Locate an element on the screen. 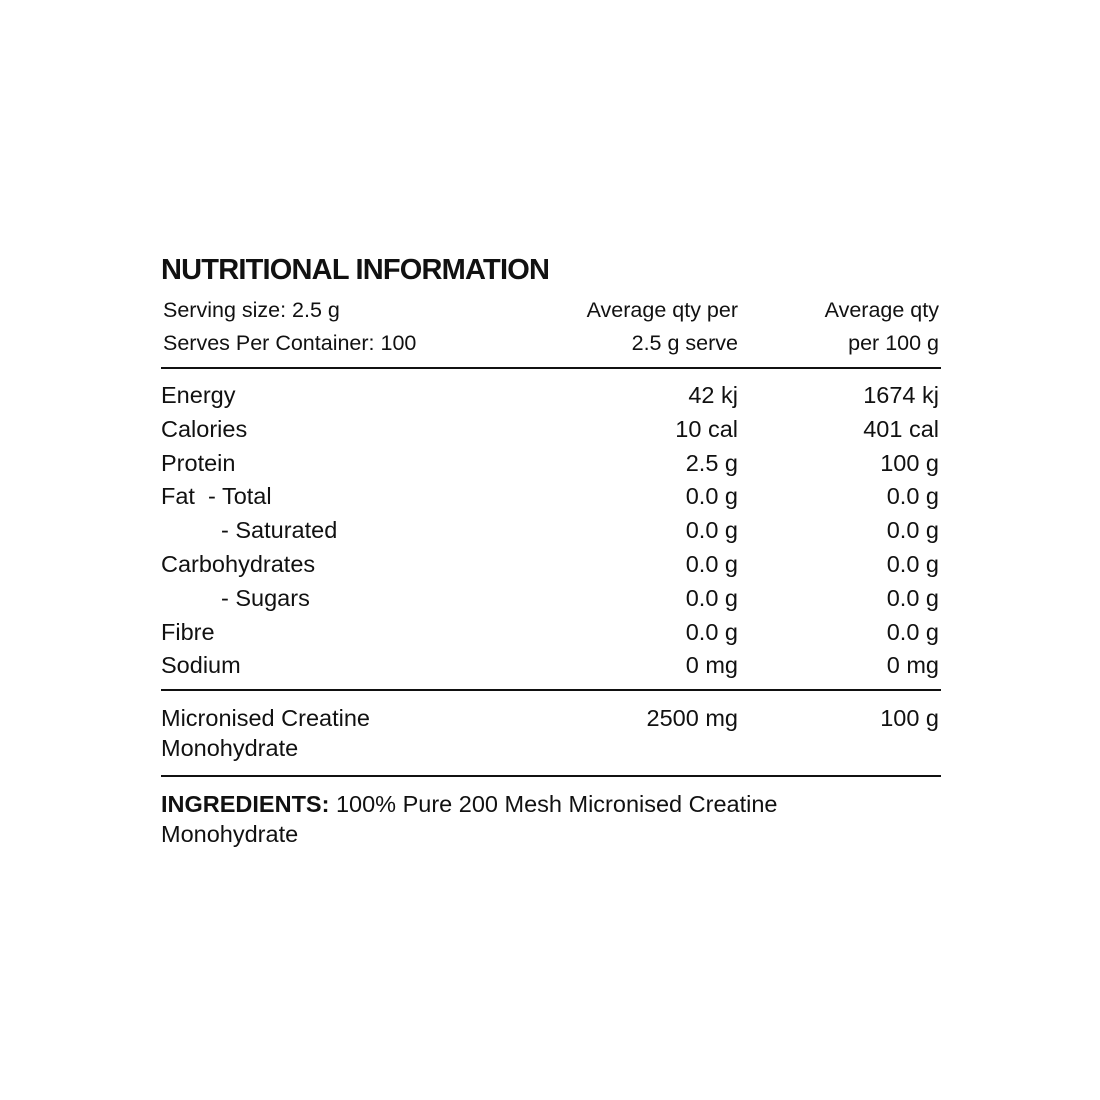  nutrient-per-100g: 401 cal is located at coordinates (901, 428).